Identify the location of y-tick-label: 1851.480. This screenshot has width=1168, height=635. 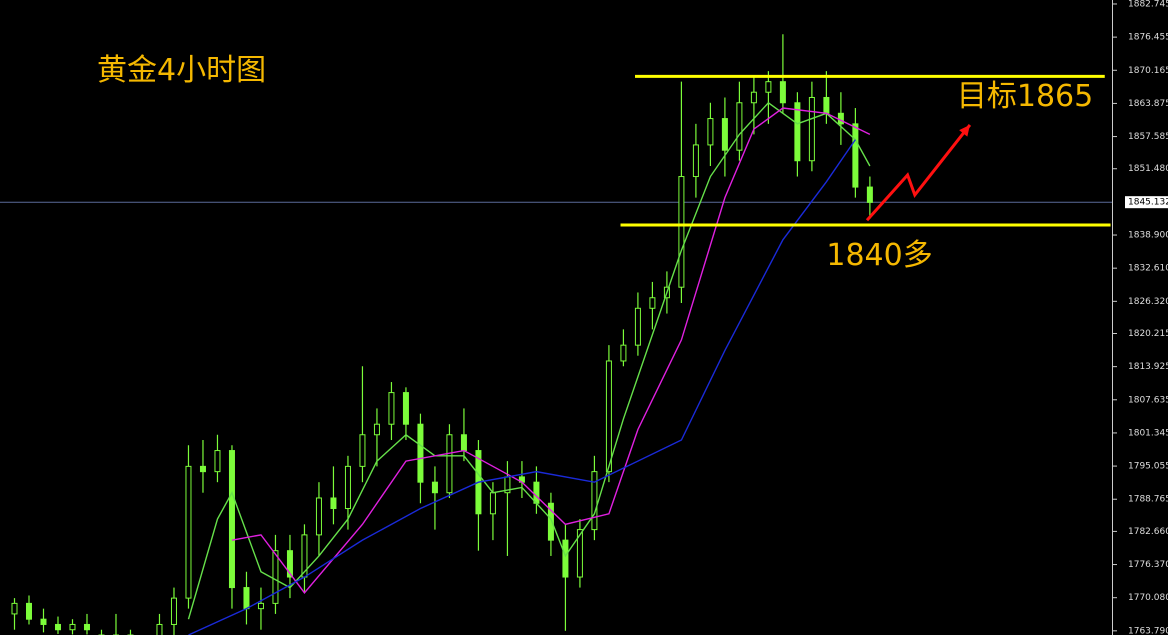
(1148, 169).